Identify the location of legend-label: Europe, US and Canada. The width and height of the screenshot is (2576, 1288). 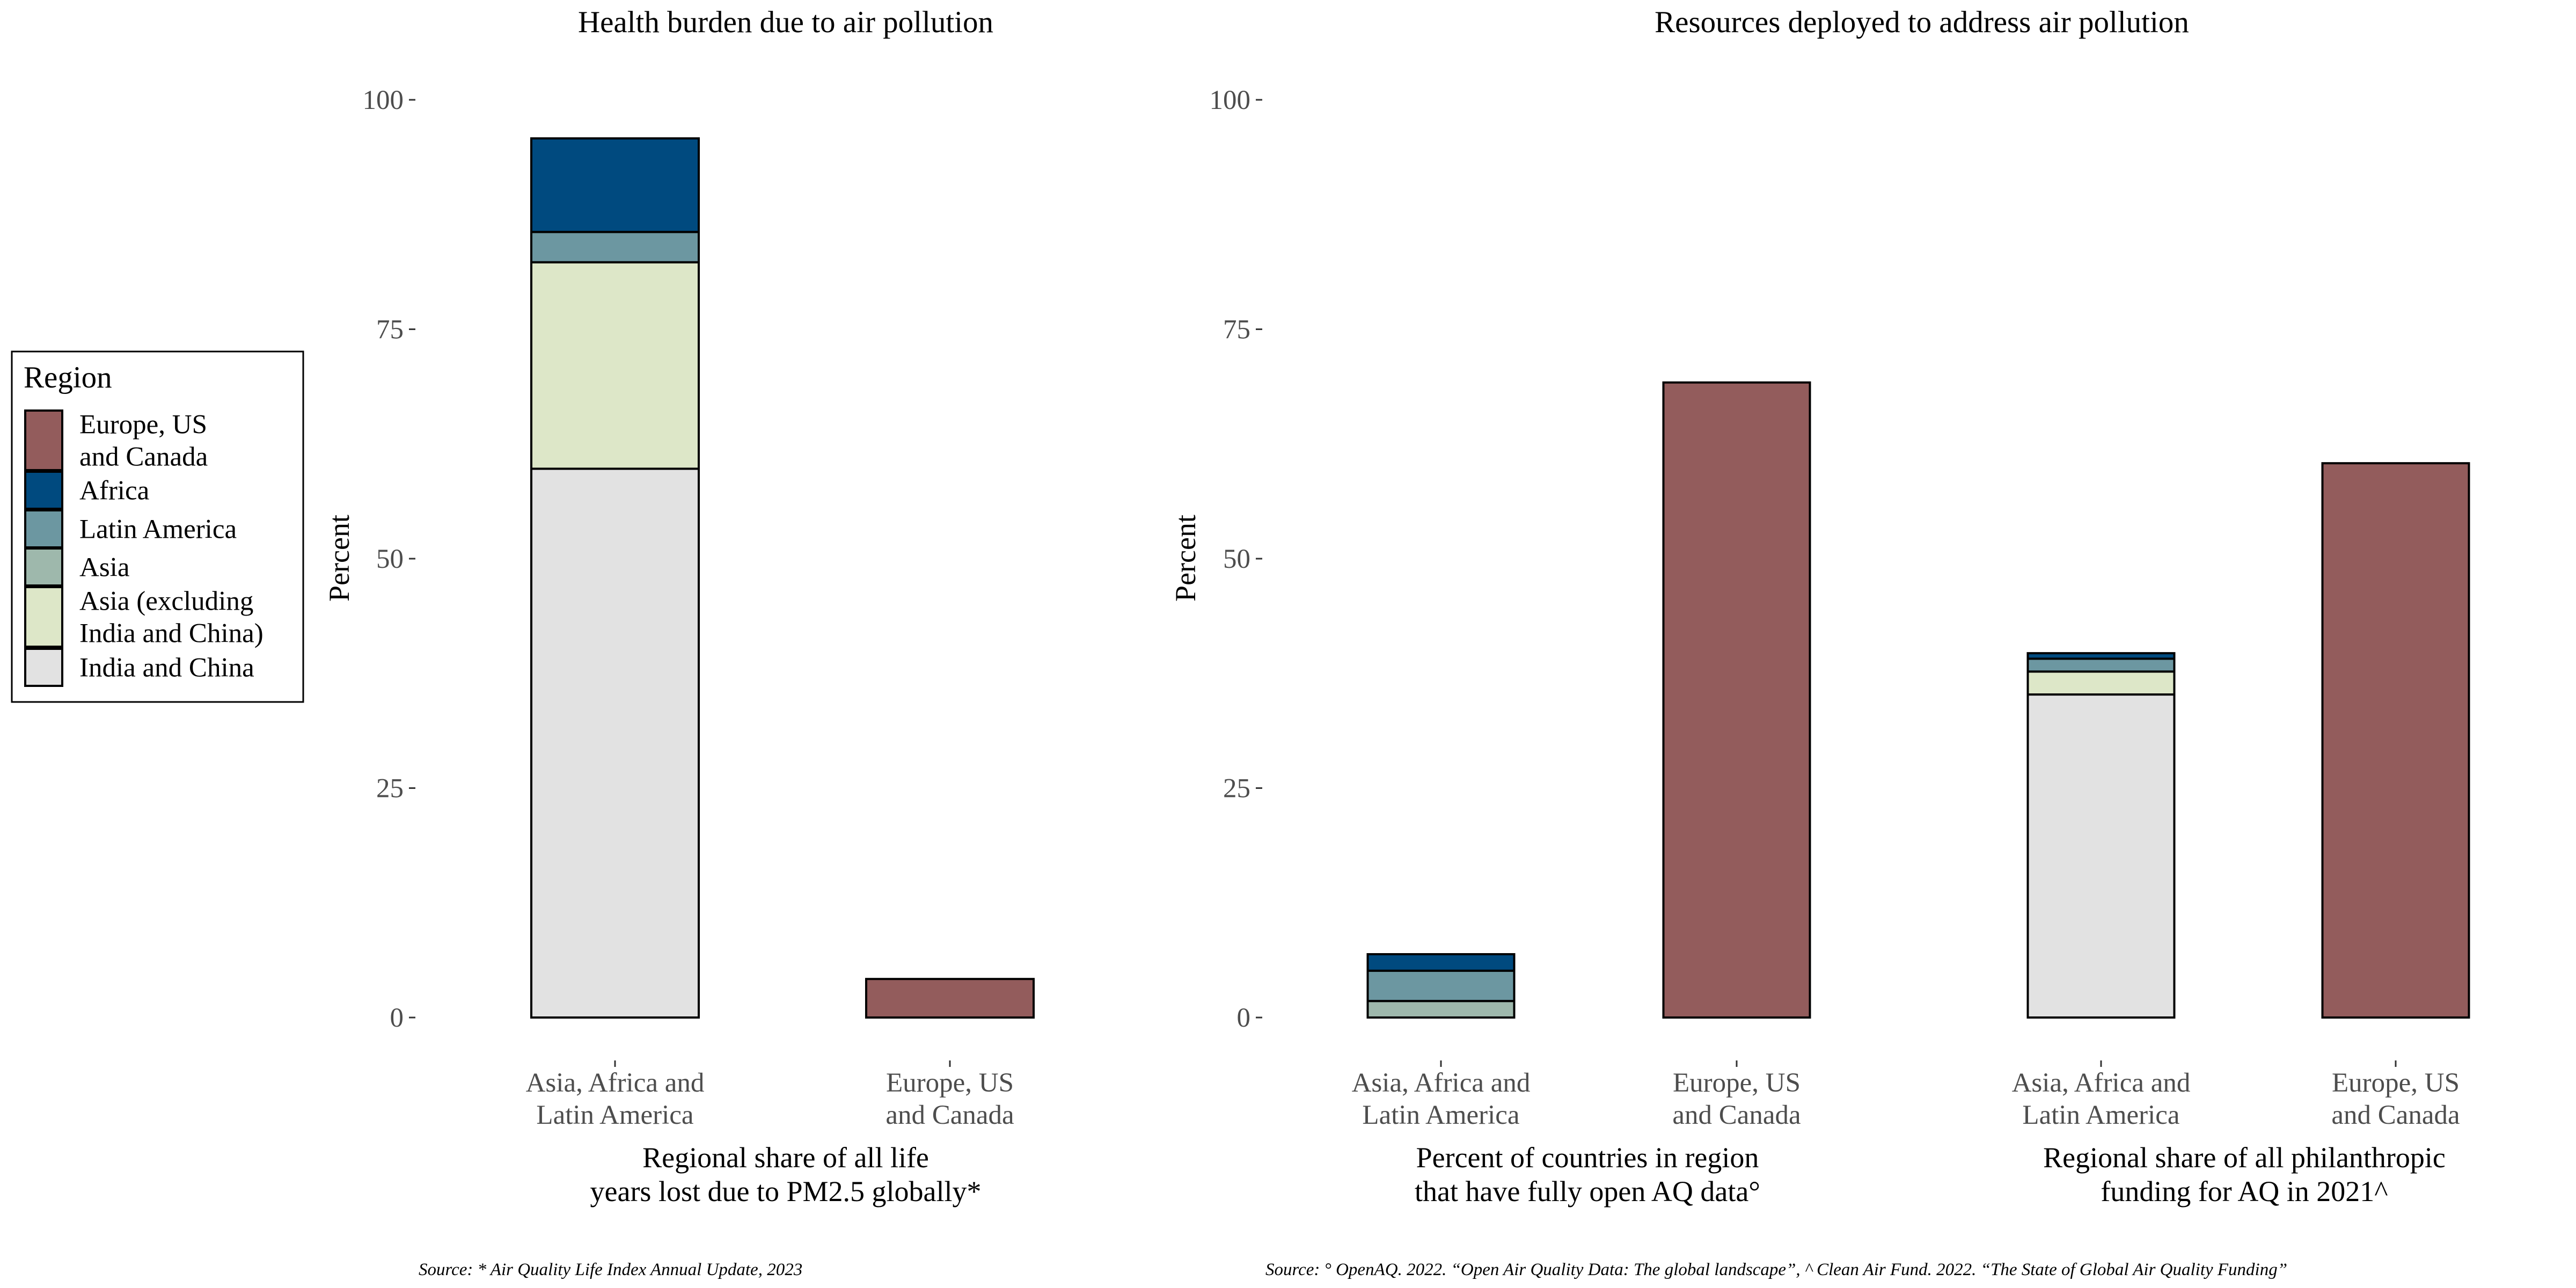
(143, 441).